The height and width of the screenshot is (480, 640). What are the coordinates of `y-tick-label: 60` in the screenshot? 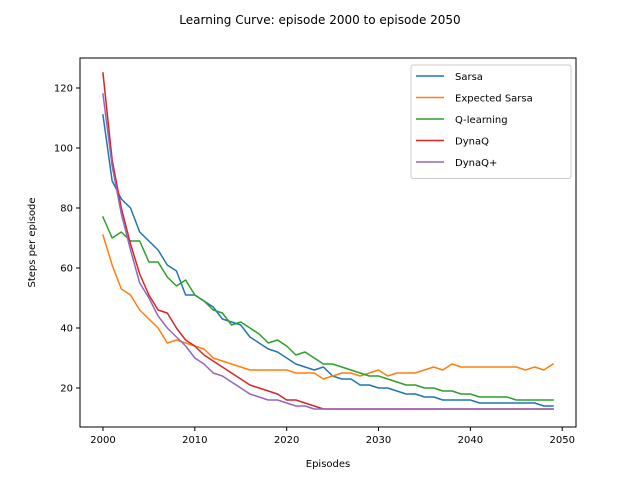 It's located at (66, 269).